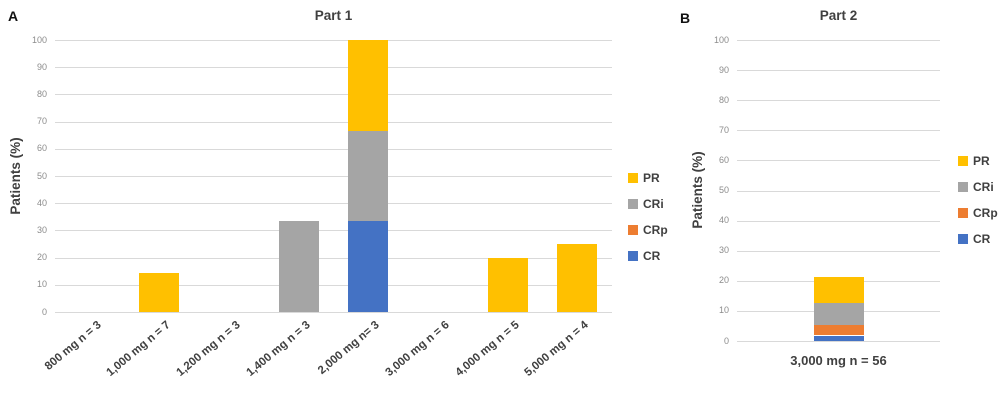  I want to click on panel-label-a: A, so click(13, 16).